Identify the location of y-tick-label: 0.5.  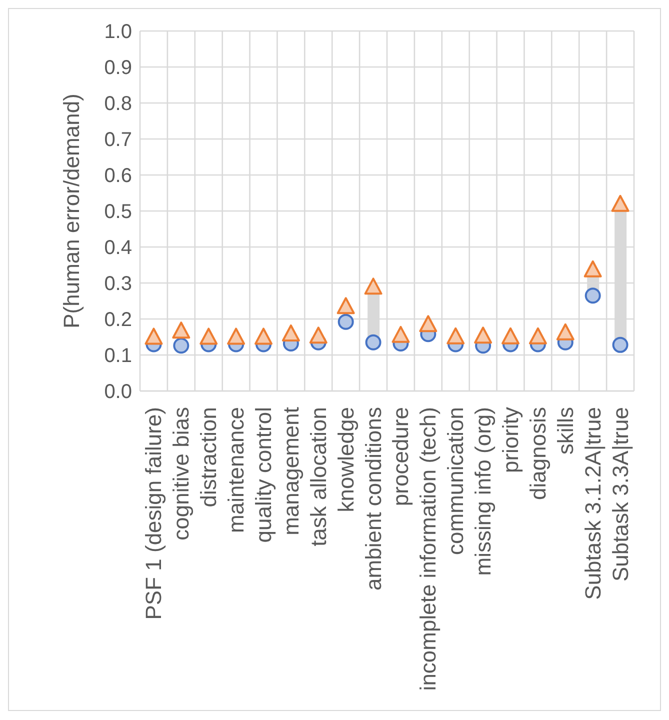
(118, 212).